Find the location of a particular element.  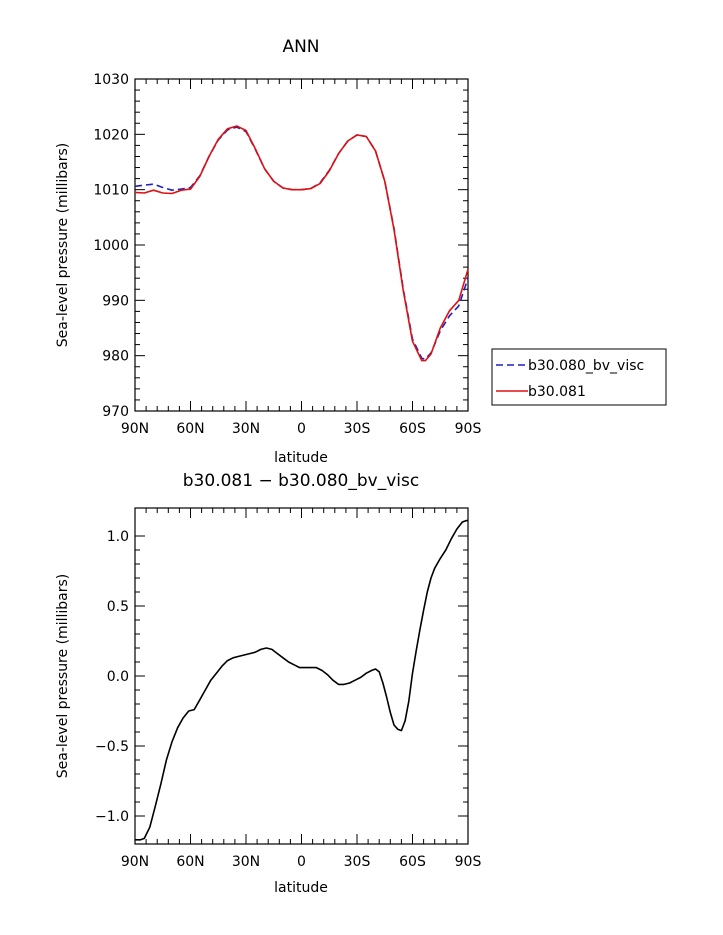

y-tick-labels: 970 980 990 1000 1010 1020 1030 is located at coordinates (111, 246).